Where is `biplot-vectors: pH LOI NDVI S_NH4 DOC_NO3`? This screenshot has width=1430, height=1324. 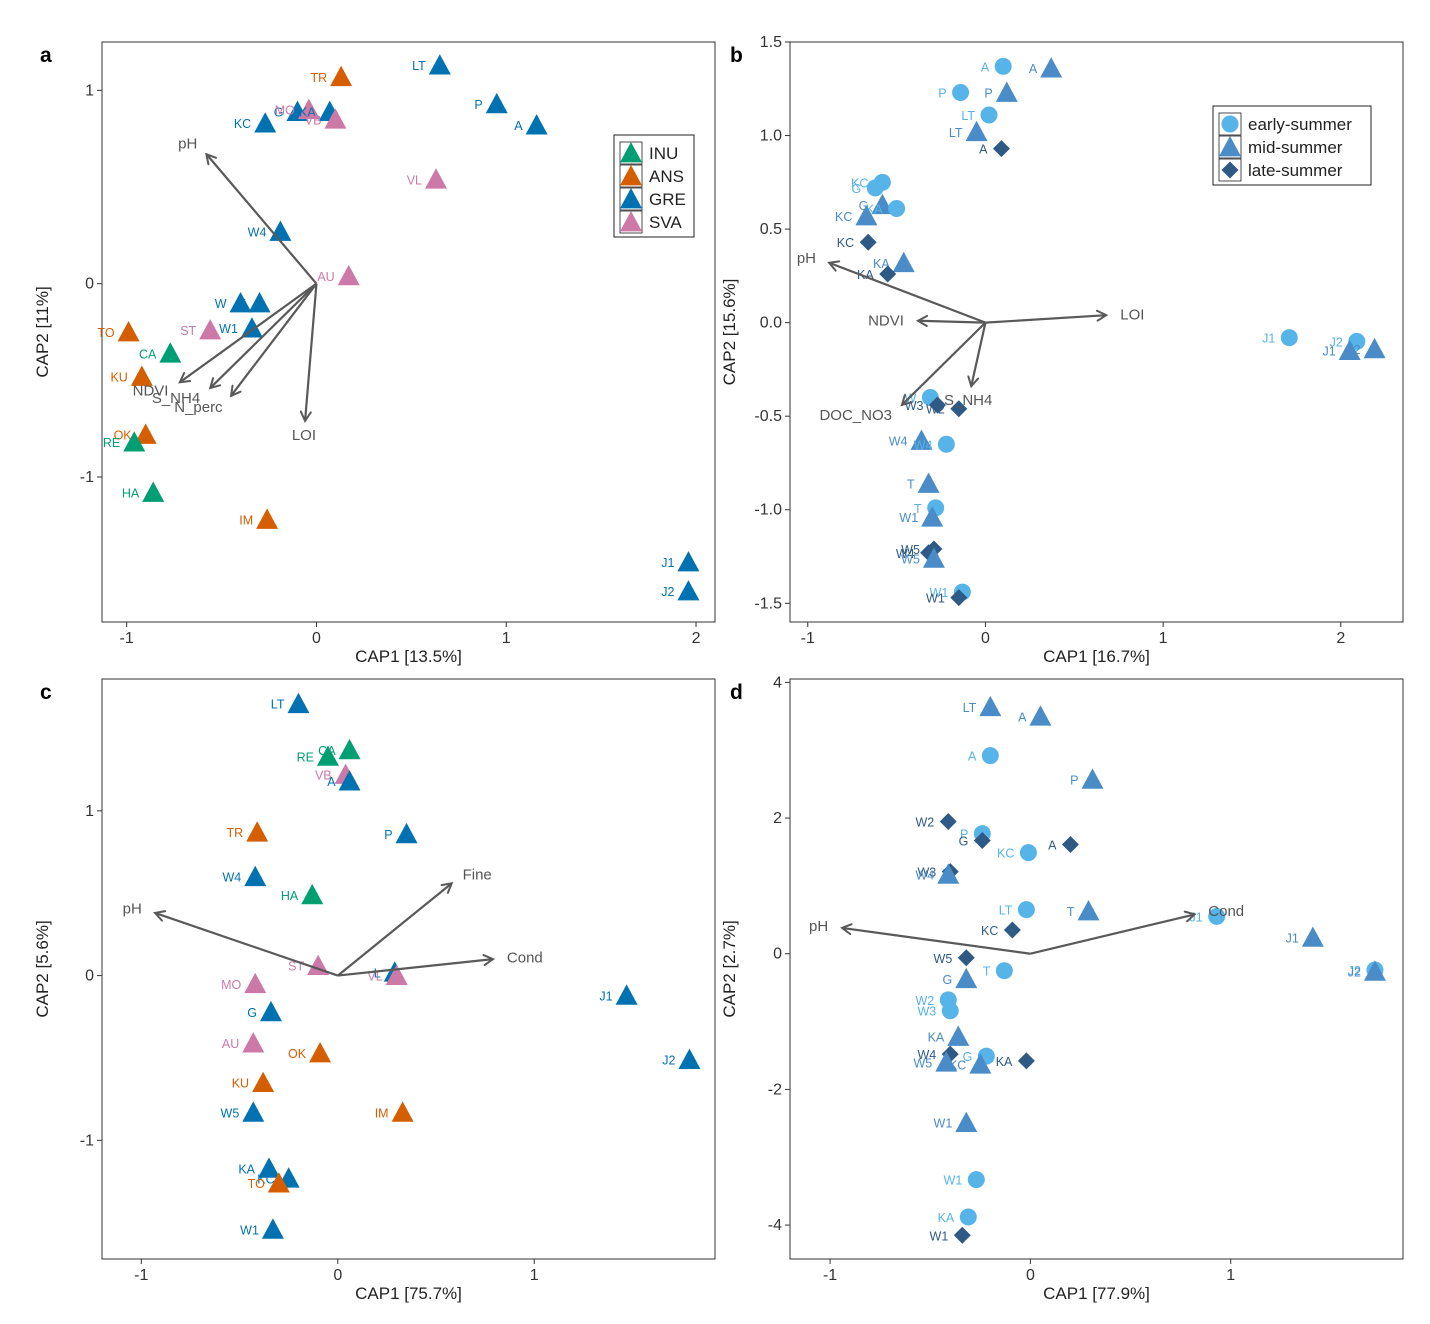
biplot-vectors: pH LOI NDVI S_NH4 DOC_NO3 is located at coordinates (971, 337).